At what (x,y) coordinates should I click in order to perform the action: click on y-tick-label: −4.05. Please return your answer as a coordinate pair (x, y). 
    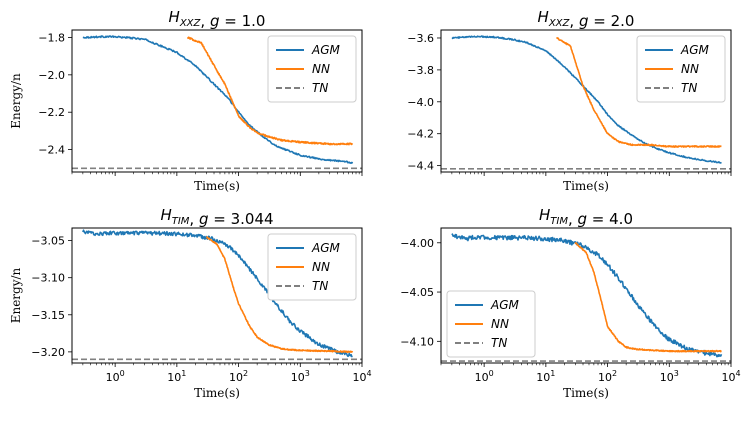
    Looking at the image, I should click on (417, 292).